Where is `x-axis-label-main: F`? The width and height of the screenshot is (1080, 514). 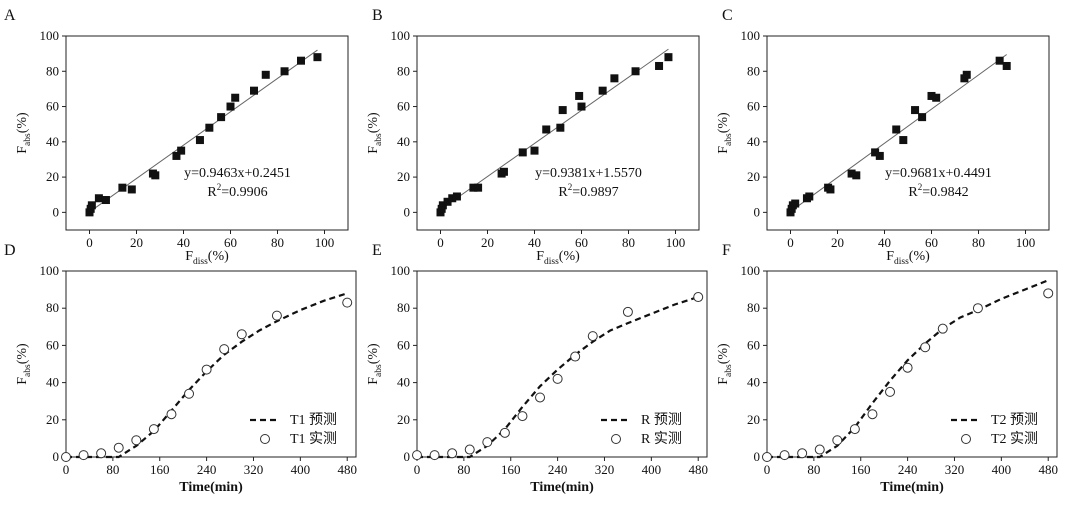 x-axis-label-main: F is located at coordinates (540, 256).